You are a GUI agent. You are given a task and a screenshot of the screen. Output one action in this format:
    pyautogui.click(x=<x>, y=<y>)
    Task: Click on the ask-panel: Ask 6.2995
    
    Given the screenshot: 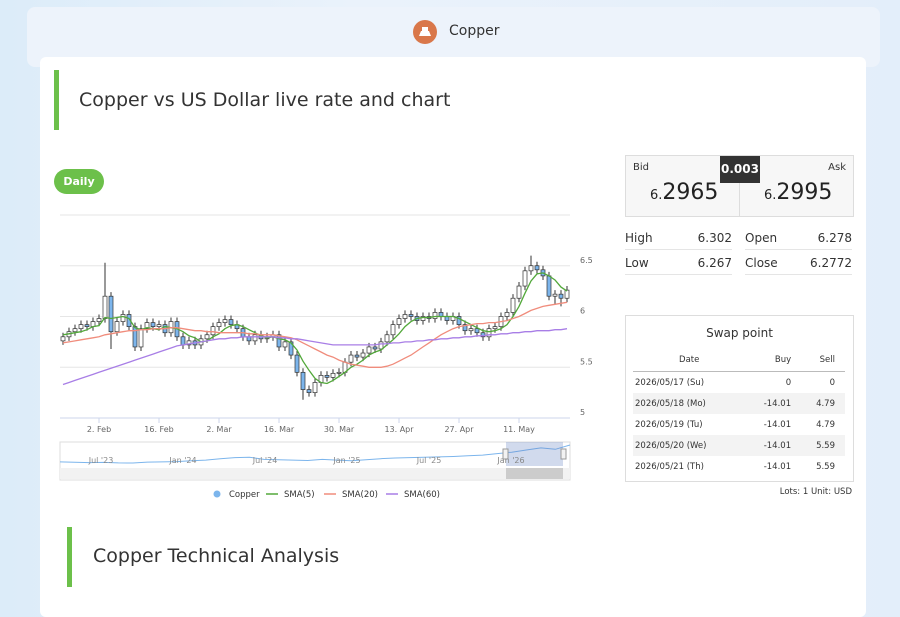 What is the action you would take?
    pyautogui.click(x=796, y=186)
    